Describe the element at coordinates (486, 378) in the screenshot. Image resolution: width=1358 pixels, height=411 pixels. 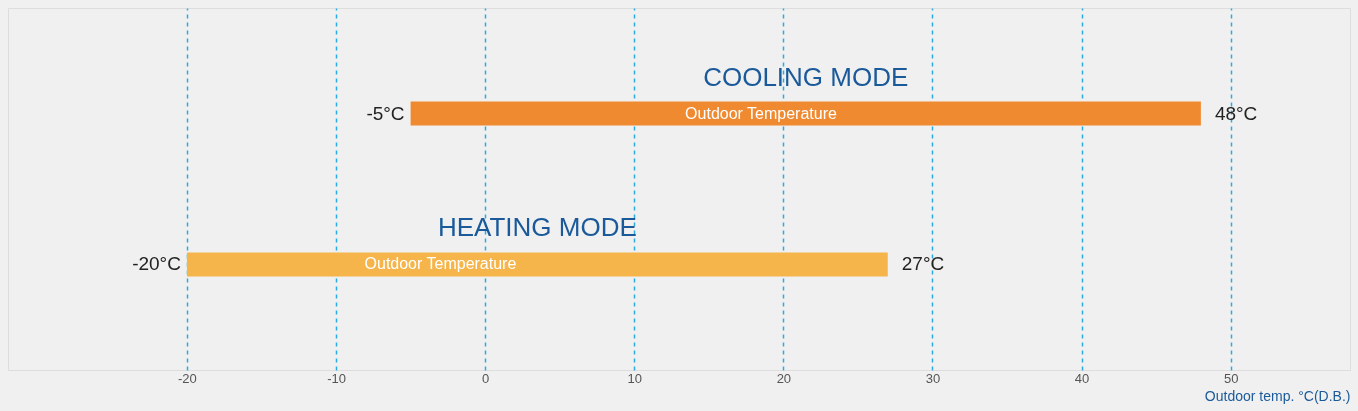
I see `x-tick-label: 0` at that location.